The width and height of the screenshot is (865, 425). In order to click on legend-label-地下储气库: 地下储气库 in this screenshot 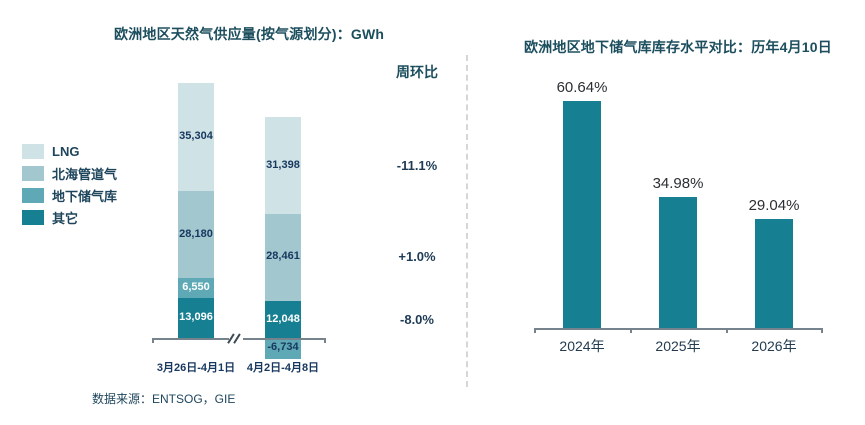, I will do `click(85, 196)`.